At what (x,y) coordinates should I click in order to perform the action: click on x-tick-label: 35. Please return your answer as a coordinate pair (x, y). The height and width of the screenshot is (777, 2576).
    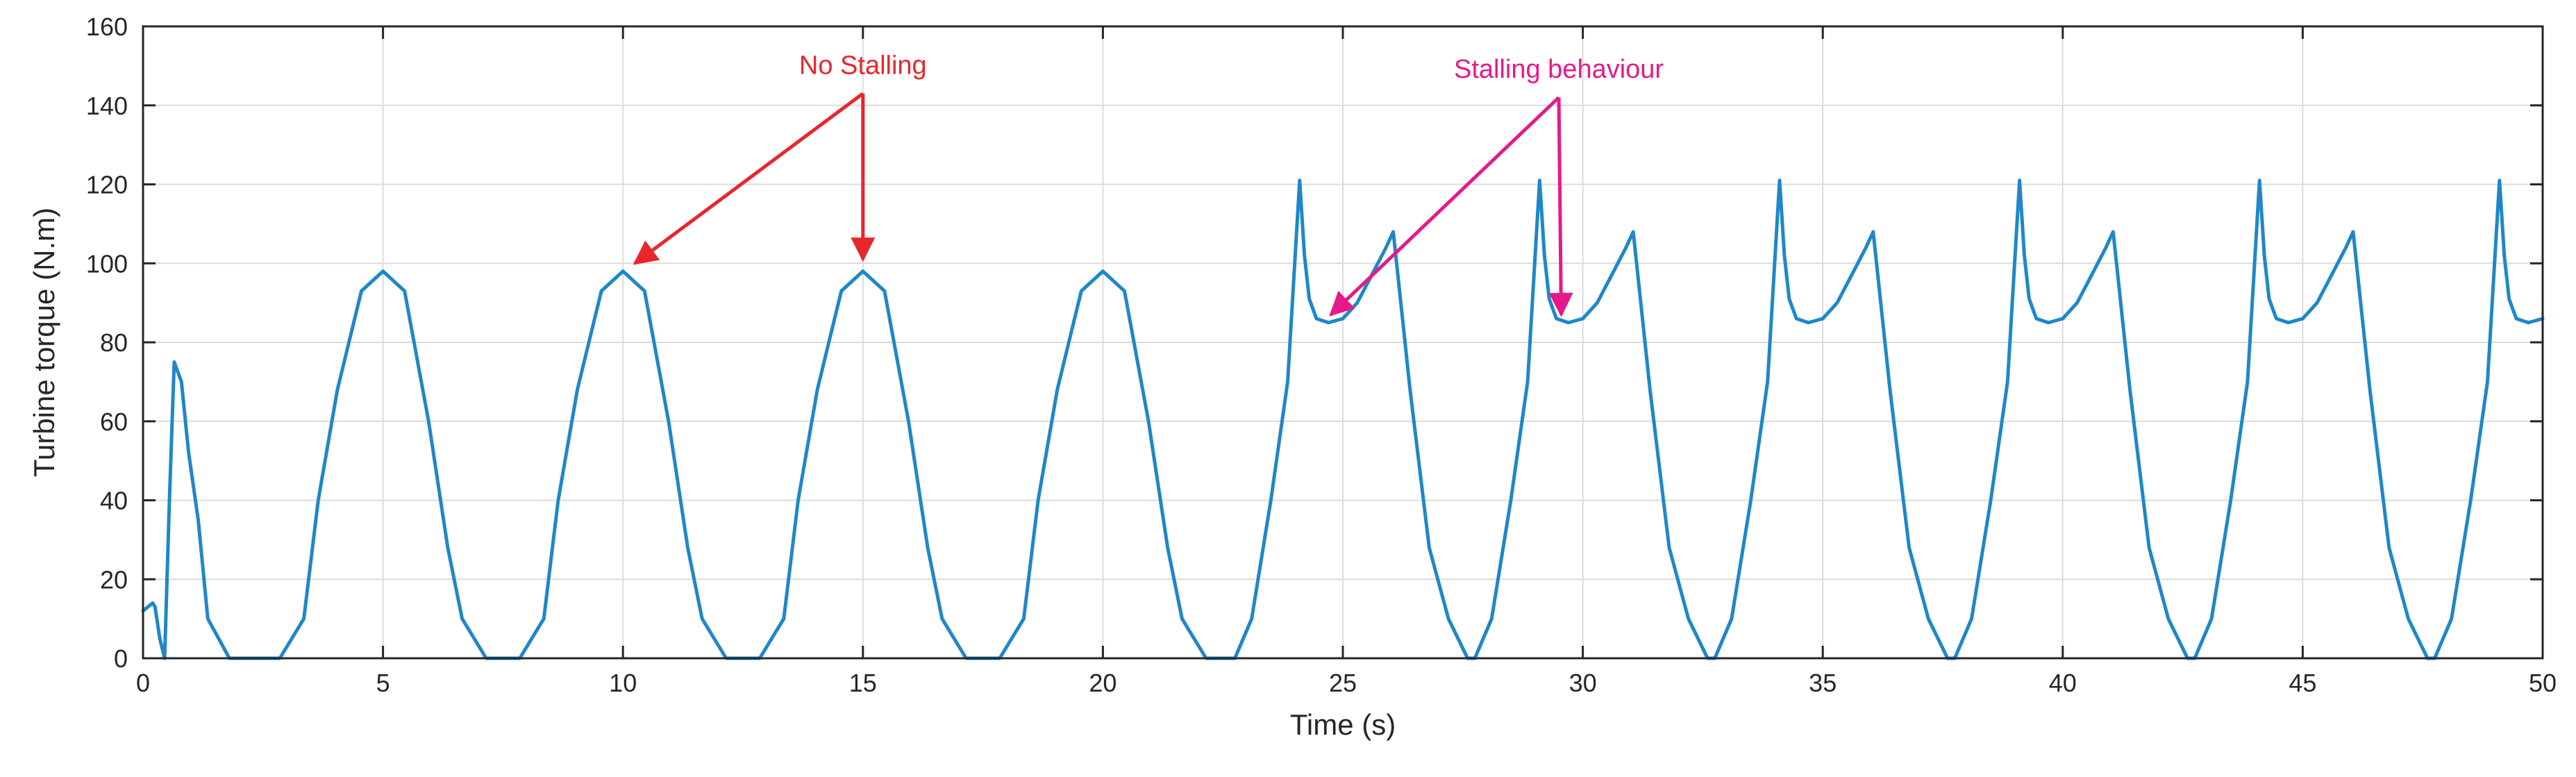
    Looking at the image, I should click on (1823, 683).